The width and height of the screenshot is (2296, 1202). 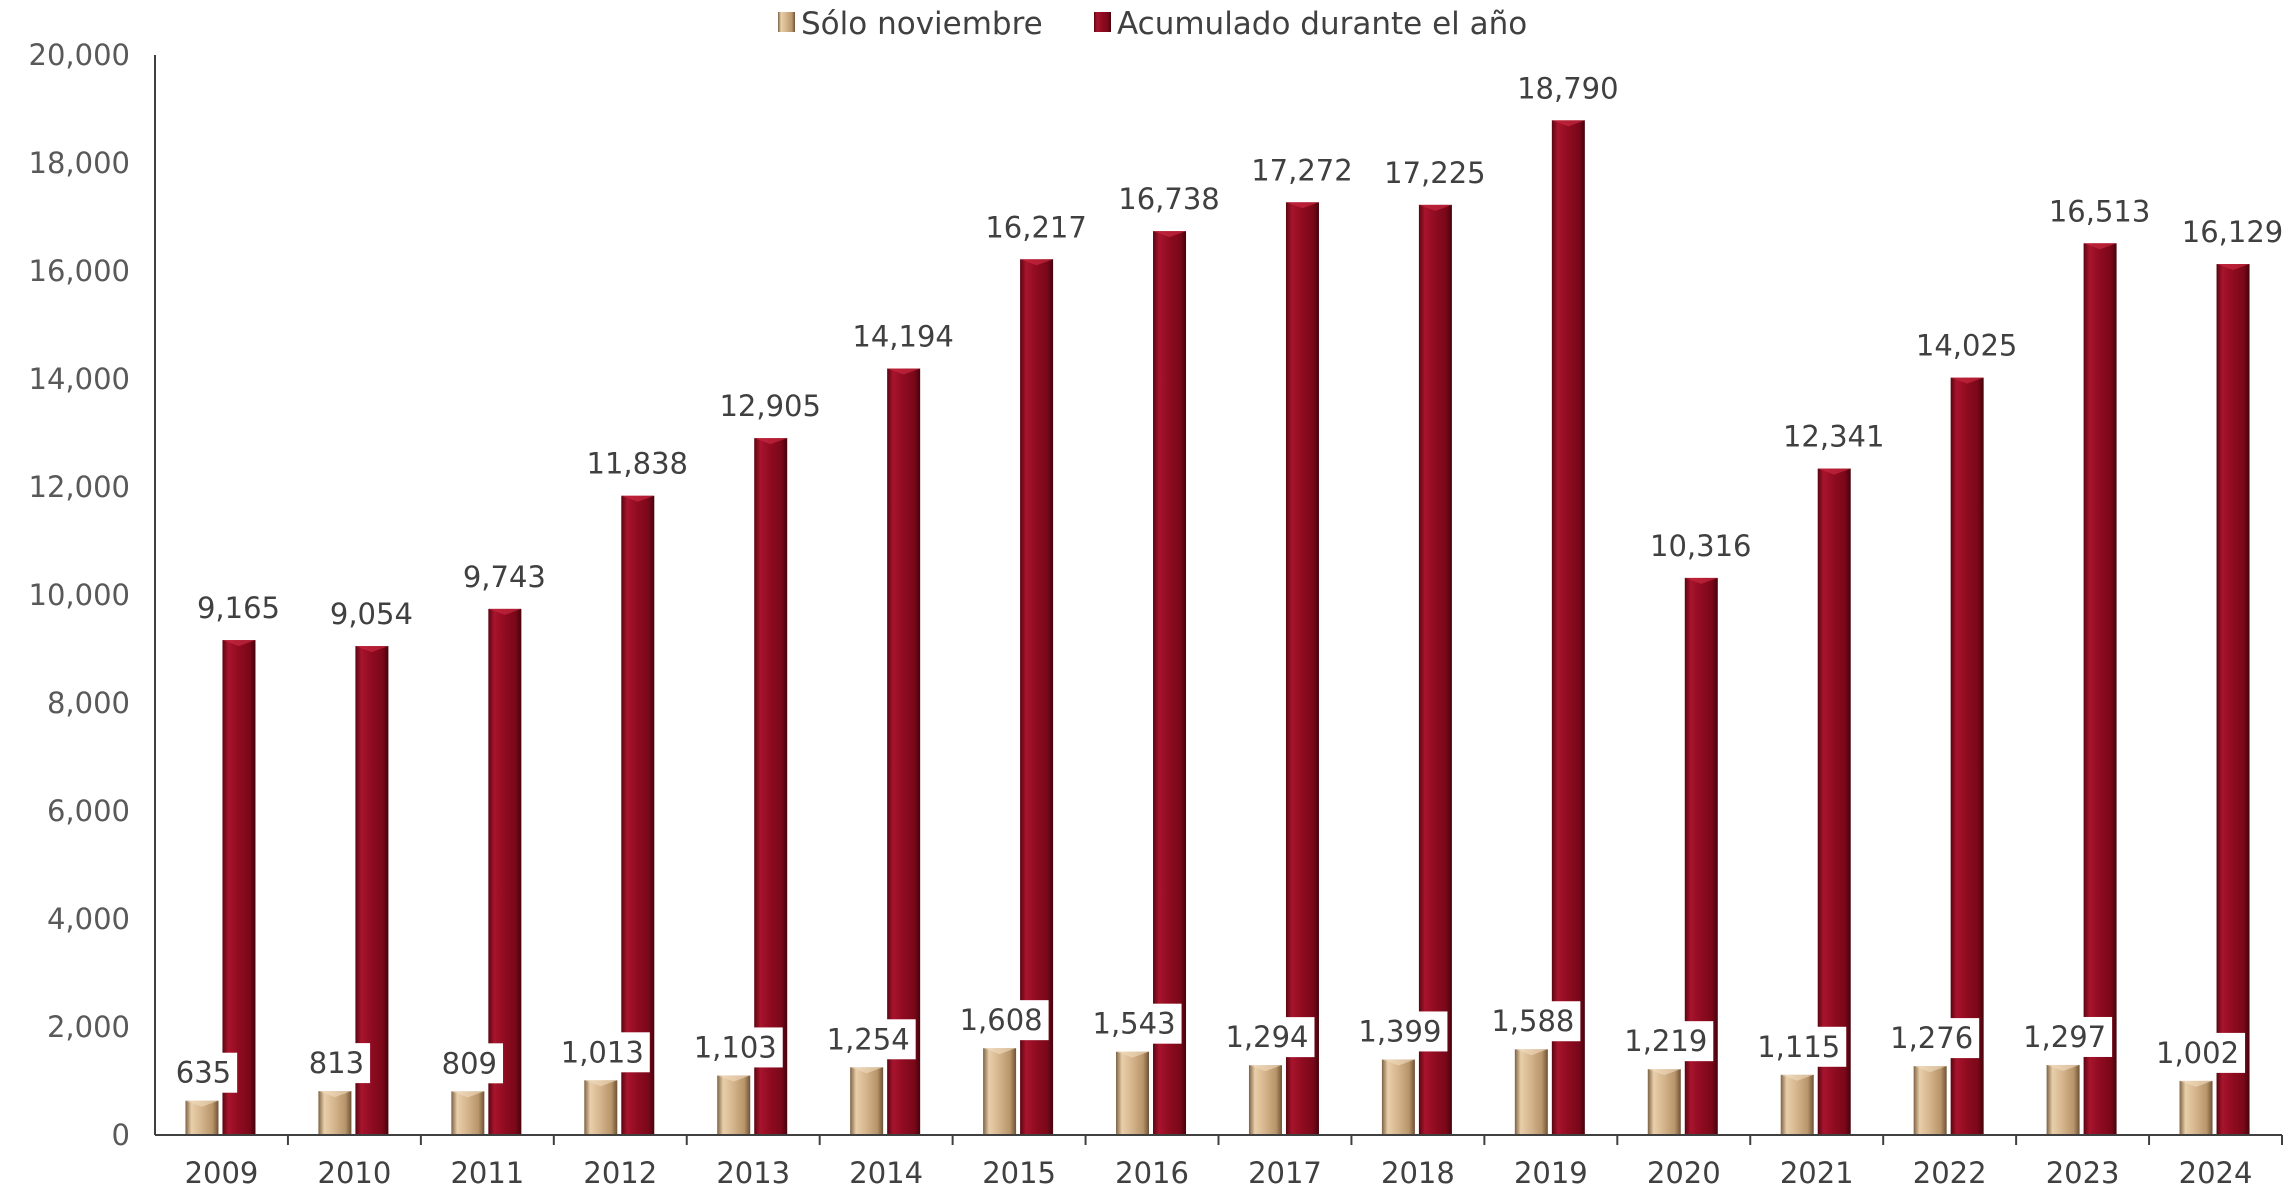 I want to click on legend-marker-acumulado, so click(x=1102, y=22).